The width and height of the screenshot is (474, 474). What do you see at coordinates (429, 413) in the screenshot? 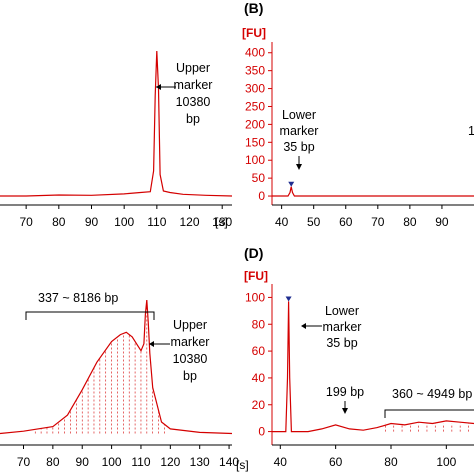
I see `panel-d-range-bracket` at bounding box center [429, 413].